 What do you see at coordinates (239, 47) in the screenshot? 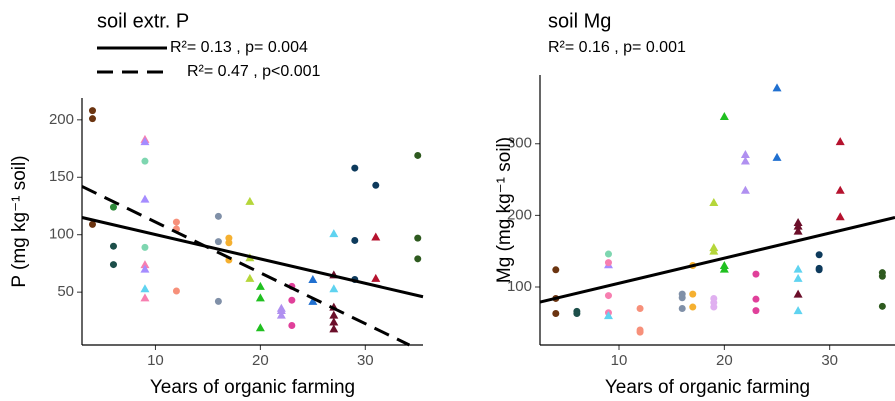
I see `legend-label: R²= 0.13 , p= 0.004` at bounding box center [239, 47].